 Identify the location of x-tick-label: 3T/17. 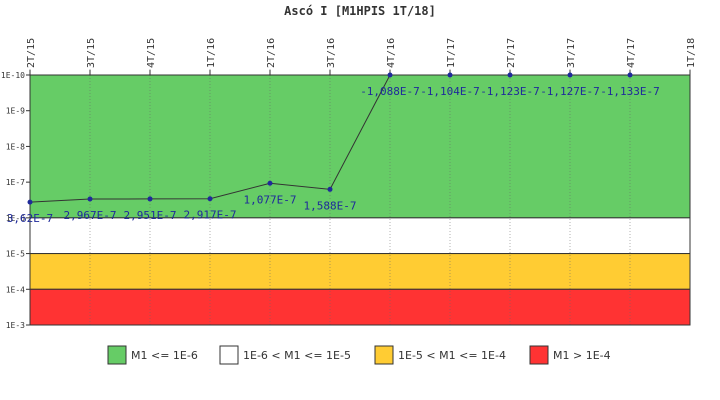
(571, 53).